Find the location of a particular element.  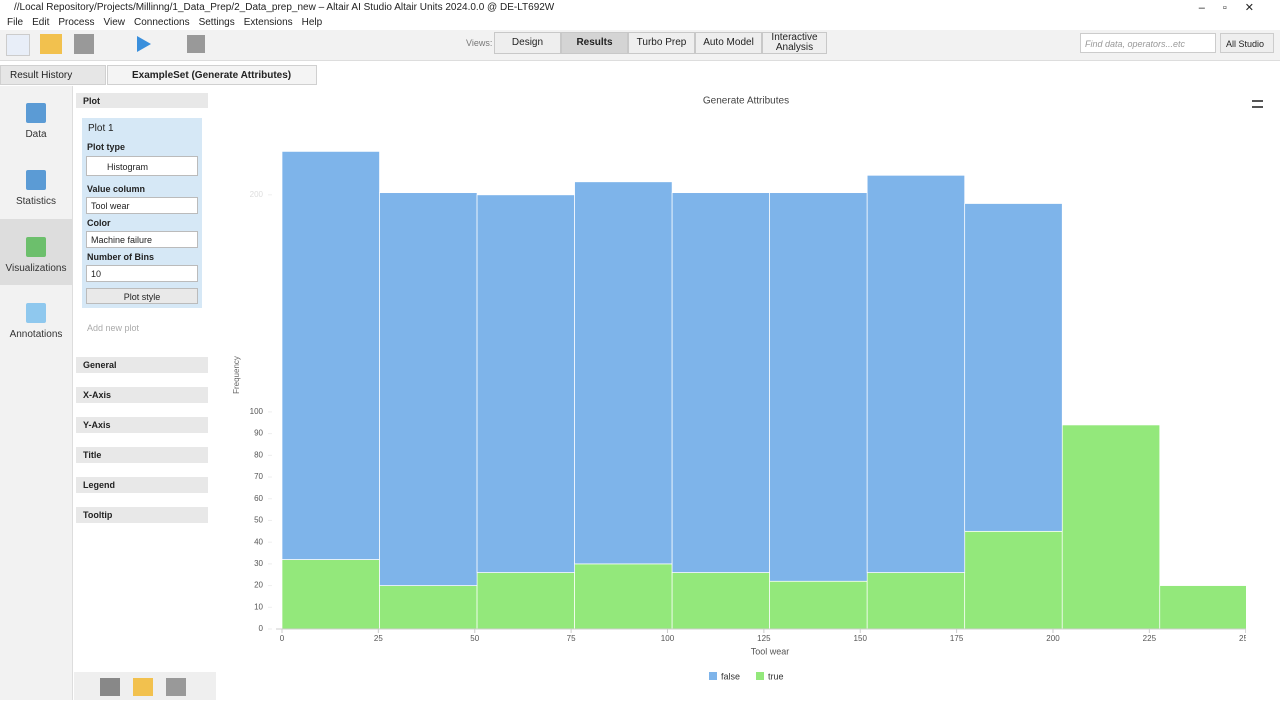

sidebar-label: Data is located at coordinates (36, 134).